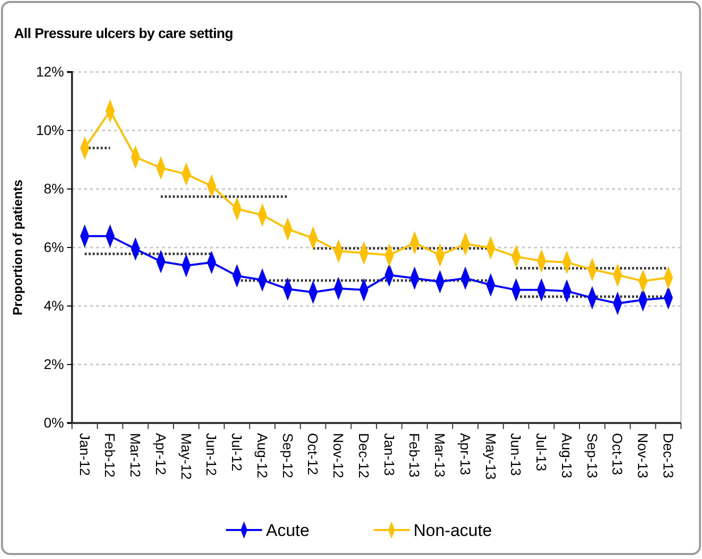 Image resolution: width=702 pixels, height=559 pixels. I want to click on x-tick-label: Mar-13, so click(440, 455).